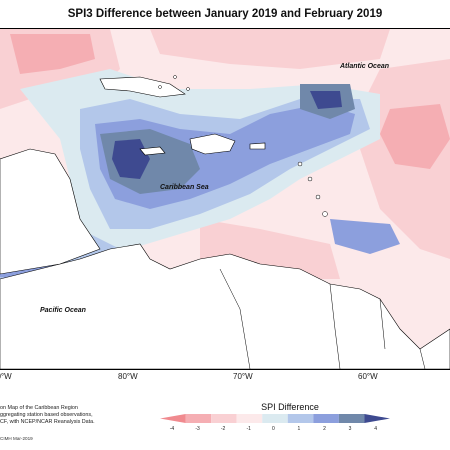 The width and height of the screenshot is (450, 450). What do you see at coordinates (172, 429) in the screenshot?
I see `legend-tick-label: -4` at bounding box center [172, 429].